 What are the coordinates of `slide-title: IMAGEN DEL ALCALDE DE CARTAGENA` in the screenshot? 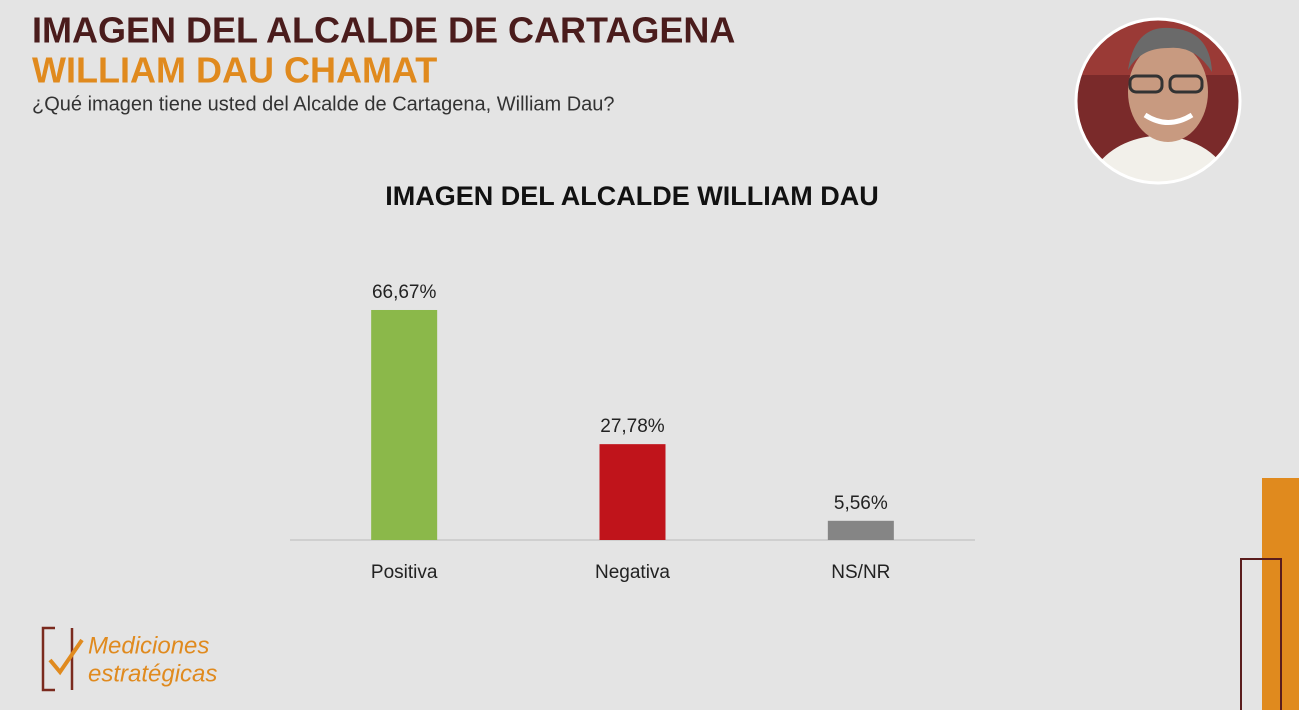 It's located at (383, 30).